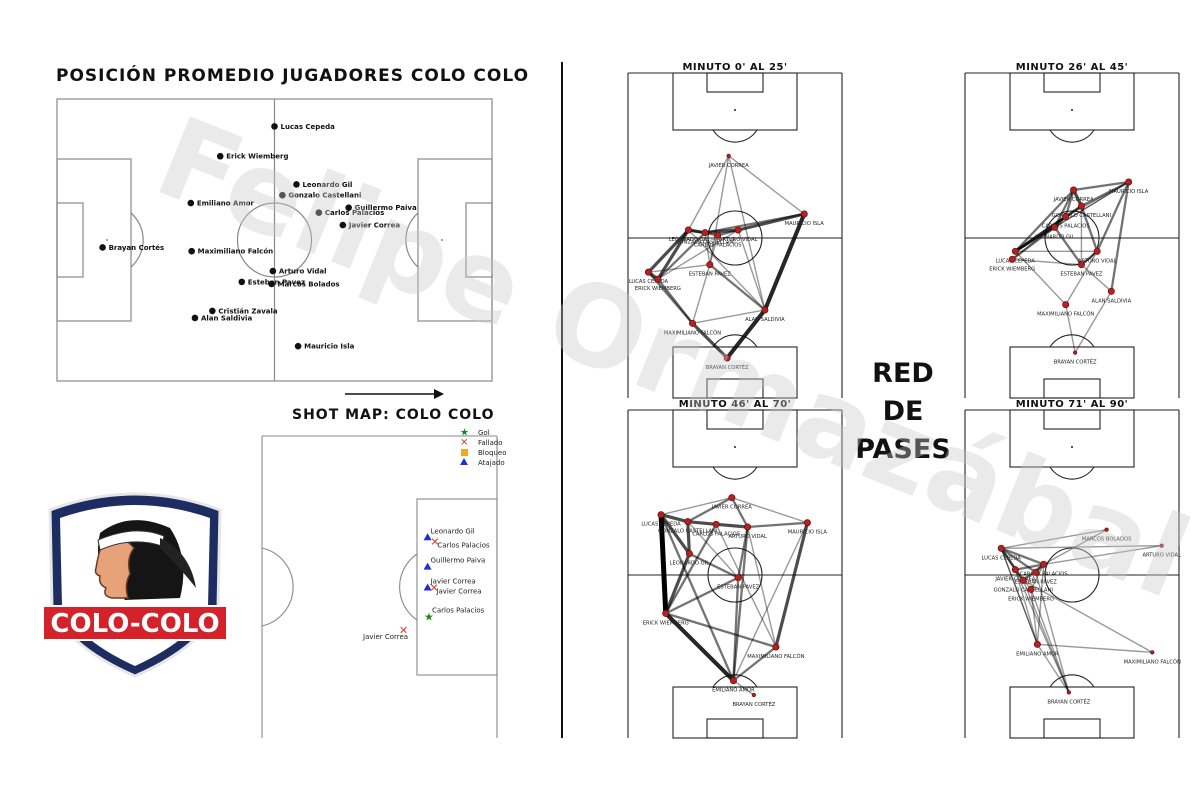 The height and width of the screenshot is (800, 1200). I want to click on player-marker: Gonzalo Castellani, so click(320, 196).